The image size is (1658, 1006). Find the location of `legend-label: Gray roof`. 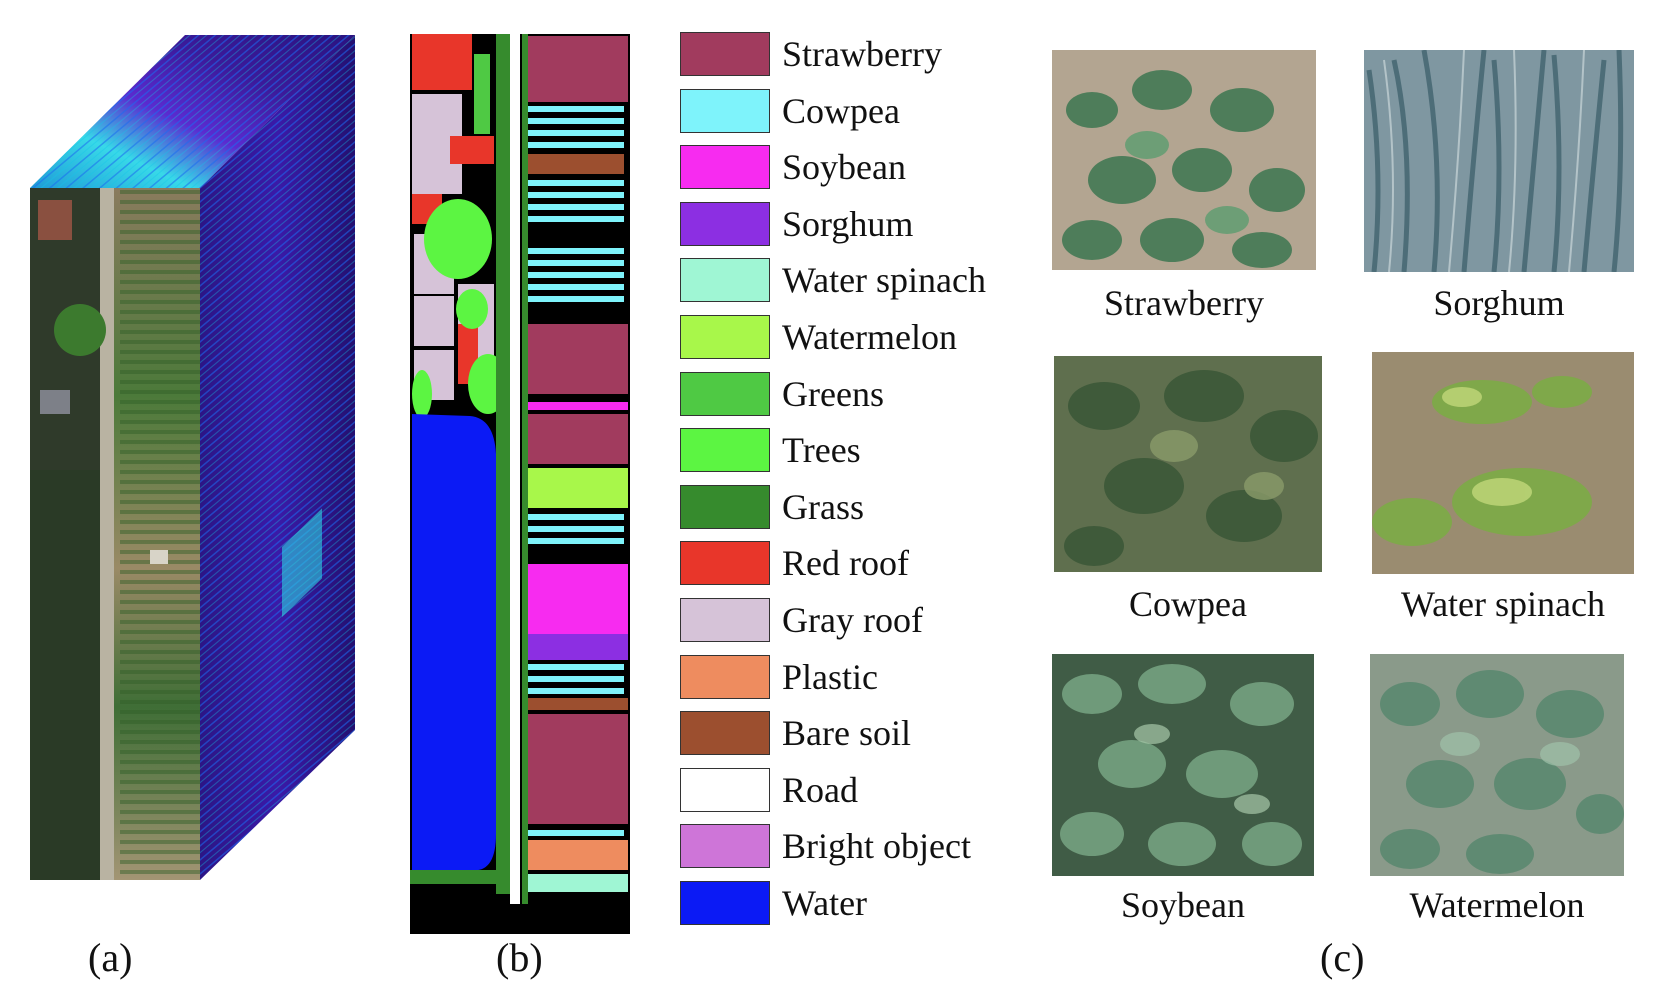

legend-label: Gray roof is located at coordinates (852, 620).